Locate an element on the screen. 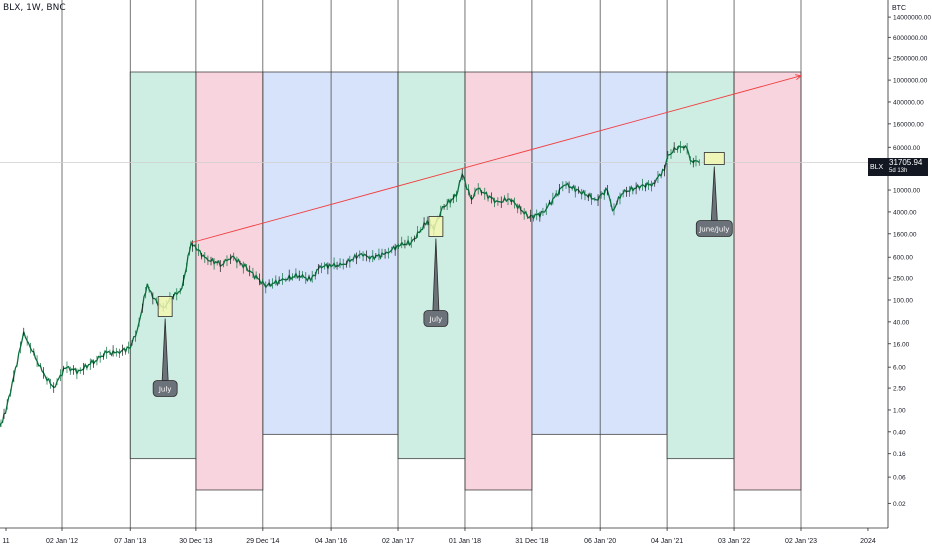 Image resolution: width=932 pixels, height=550 pixels. price-tick-label: 6.00 is located at coordinates (899, 368).